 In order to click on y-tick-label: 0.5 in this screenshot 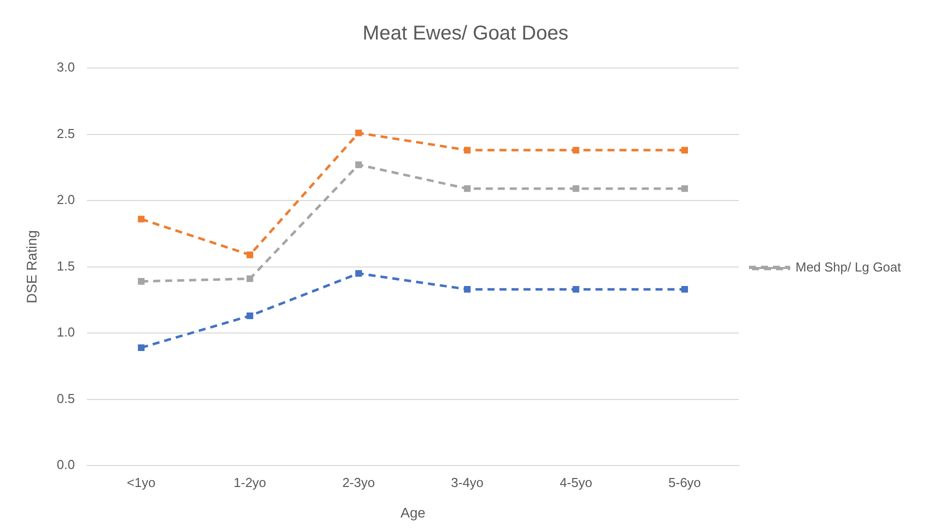, I will do `click(65, 398)`.